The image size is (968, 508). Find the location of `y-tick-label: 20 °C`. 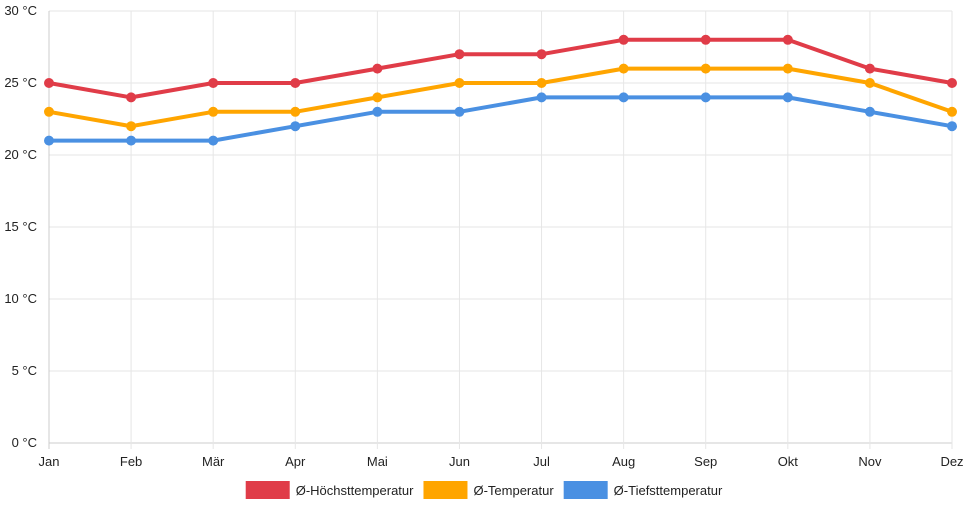

y-tick-label: 20 °C is located at coordinates (20, 154).